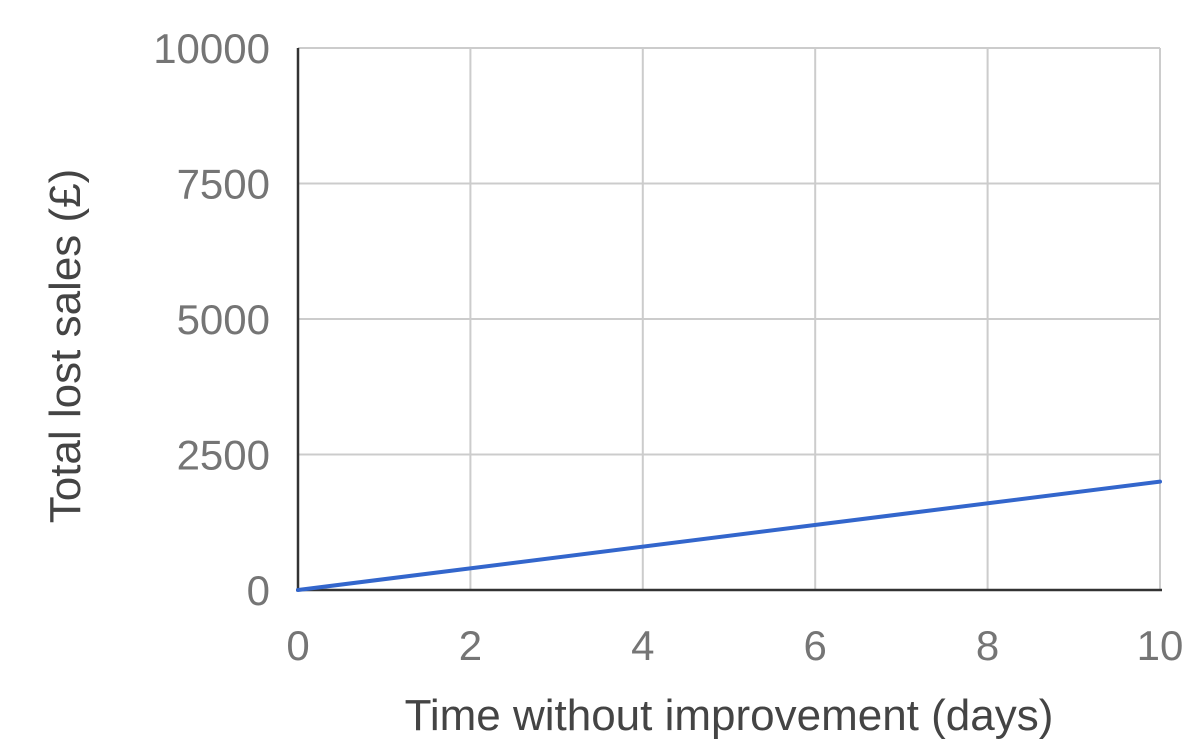 The image size is (1200, 742). What do you see at coordinates (223, 319) in the screenshot?
I see `y-tick-label: 5000` at bounding box center [223, 319].